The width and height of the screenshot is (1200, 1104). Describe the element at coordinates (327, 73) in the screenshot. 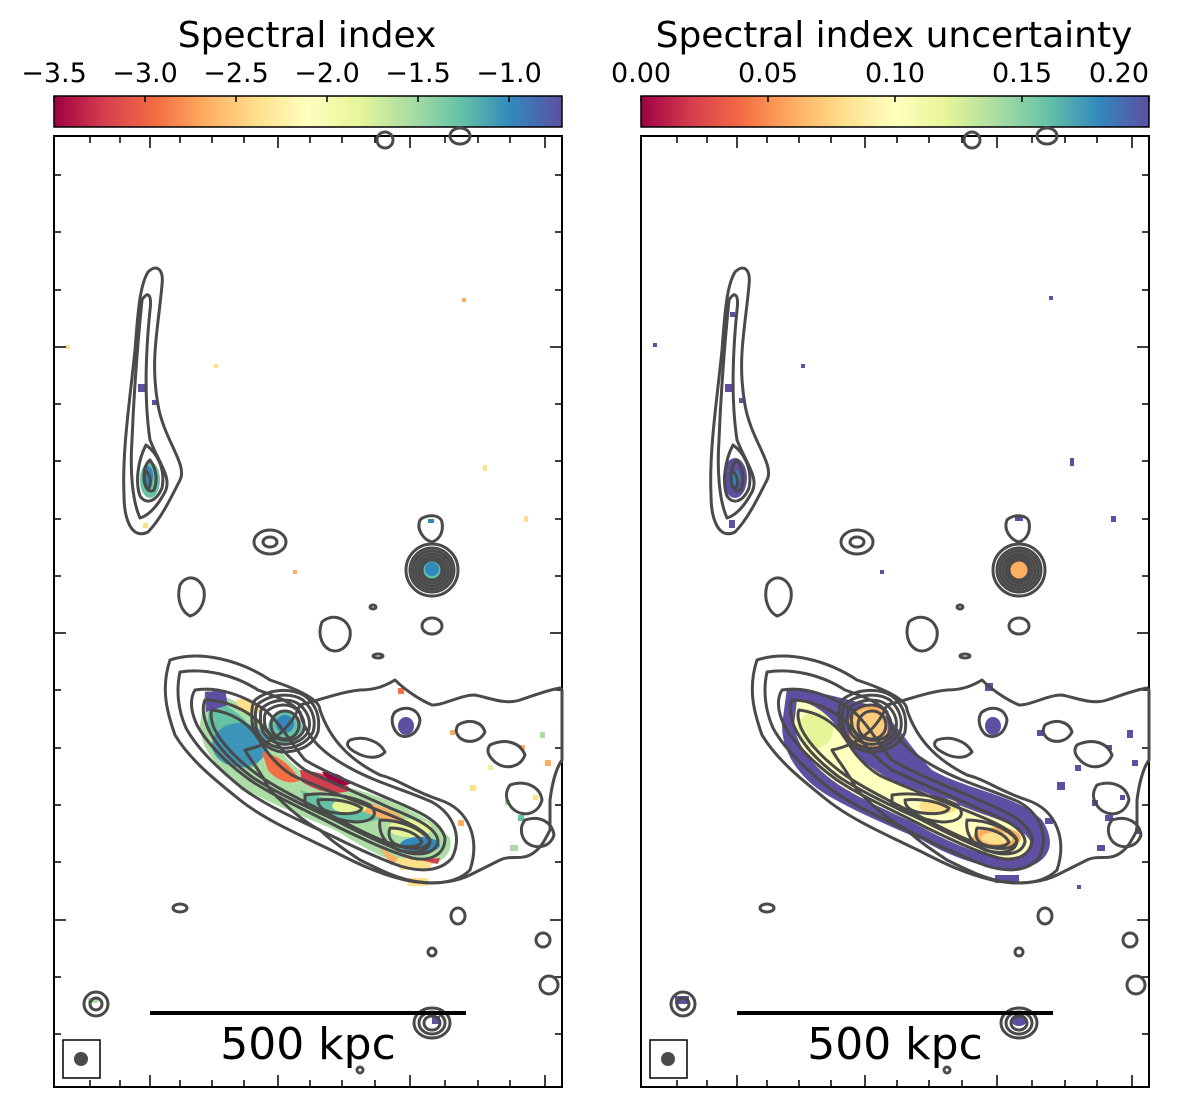

I see `colorbar-tick-label: −2.0` at that location.